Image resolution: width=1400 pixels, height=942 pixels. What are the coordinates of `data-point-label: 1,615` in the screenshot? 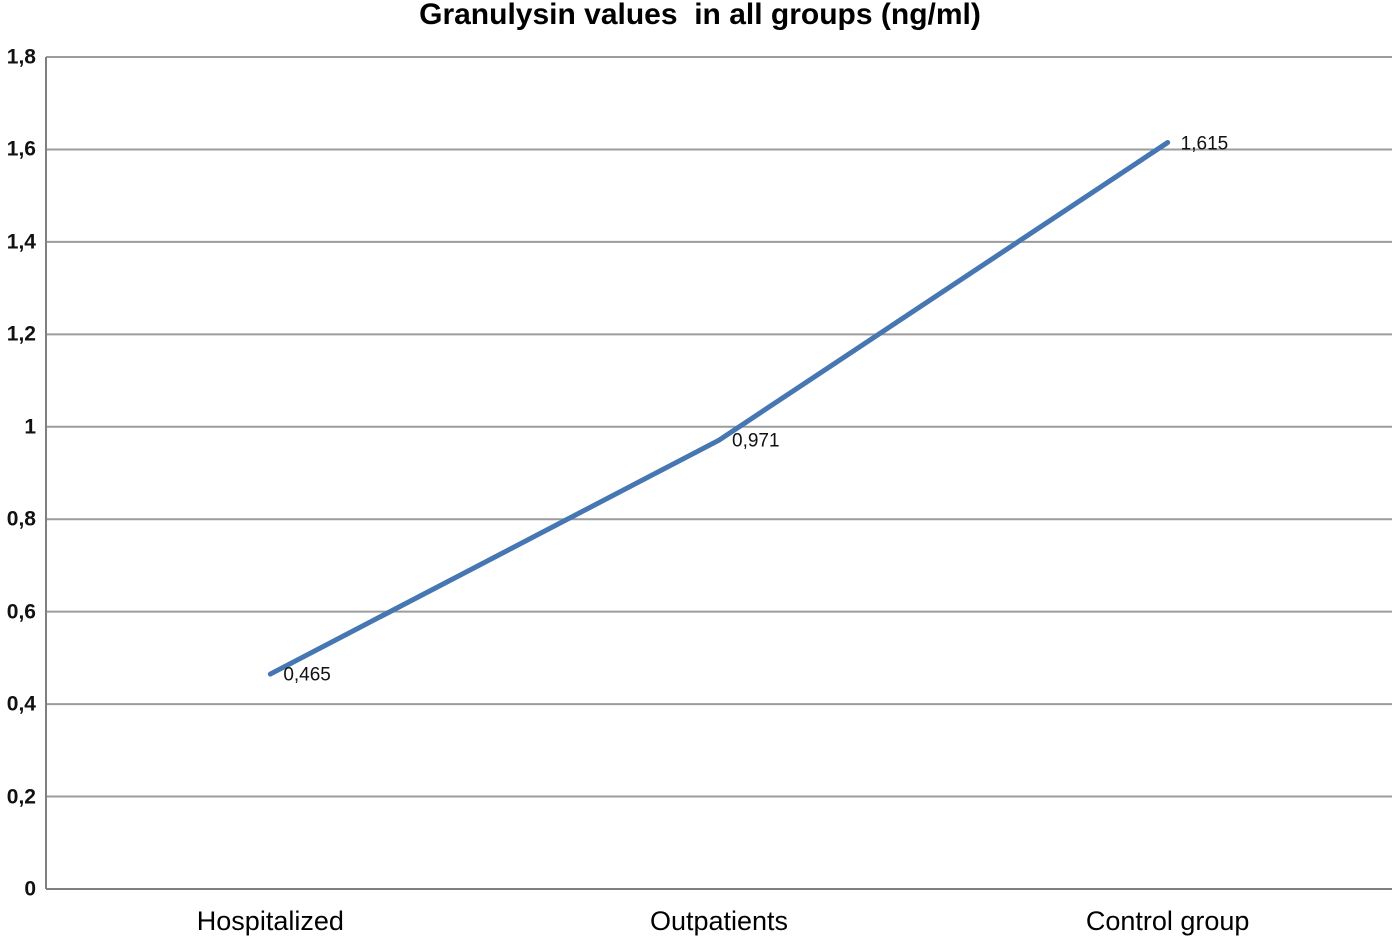 It's located at (1204, 143).